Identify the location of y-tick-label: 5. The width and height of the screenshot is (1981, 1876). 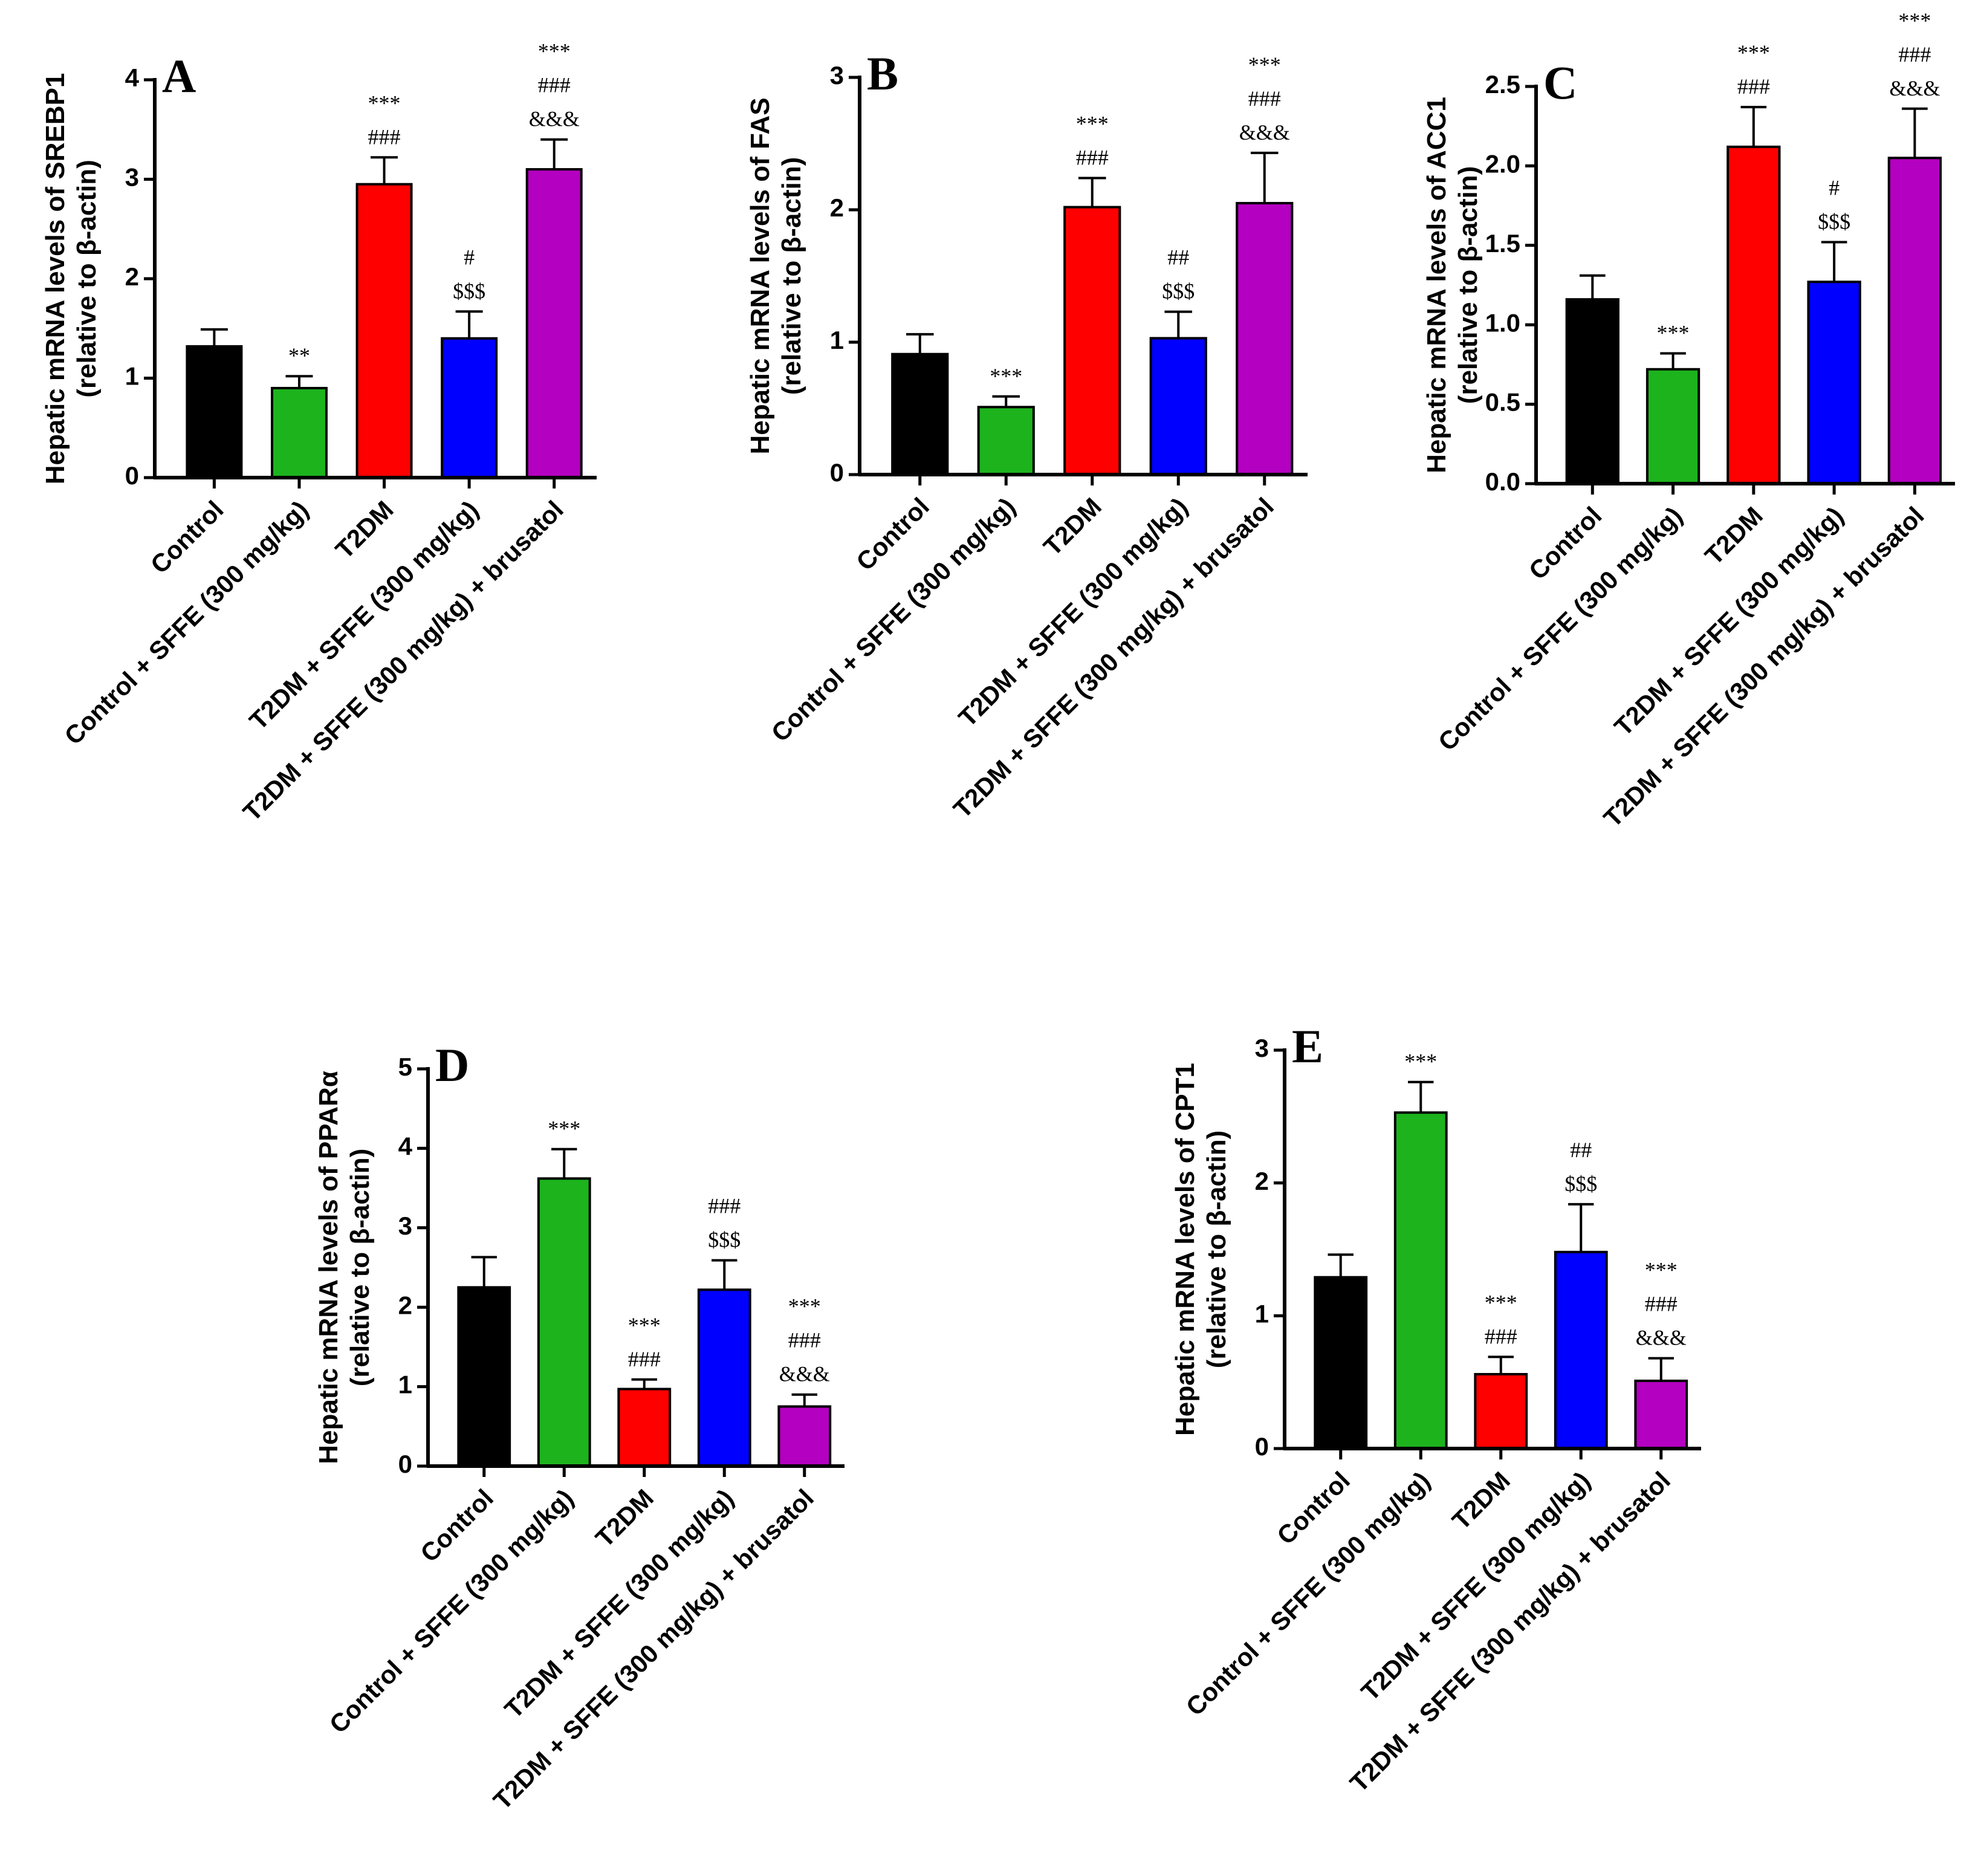
(405, 1067).